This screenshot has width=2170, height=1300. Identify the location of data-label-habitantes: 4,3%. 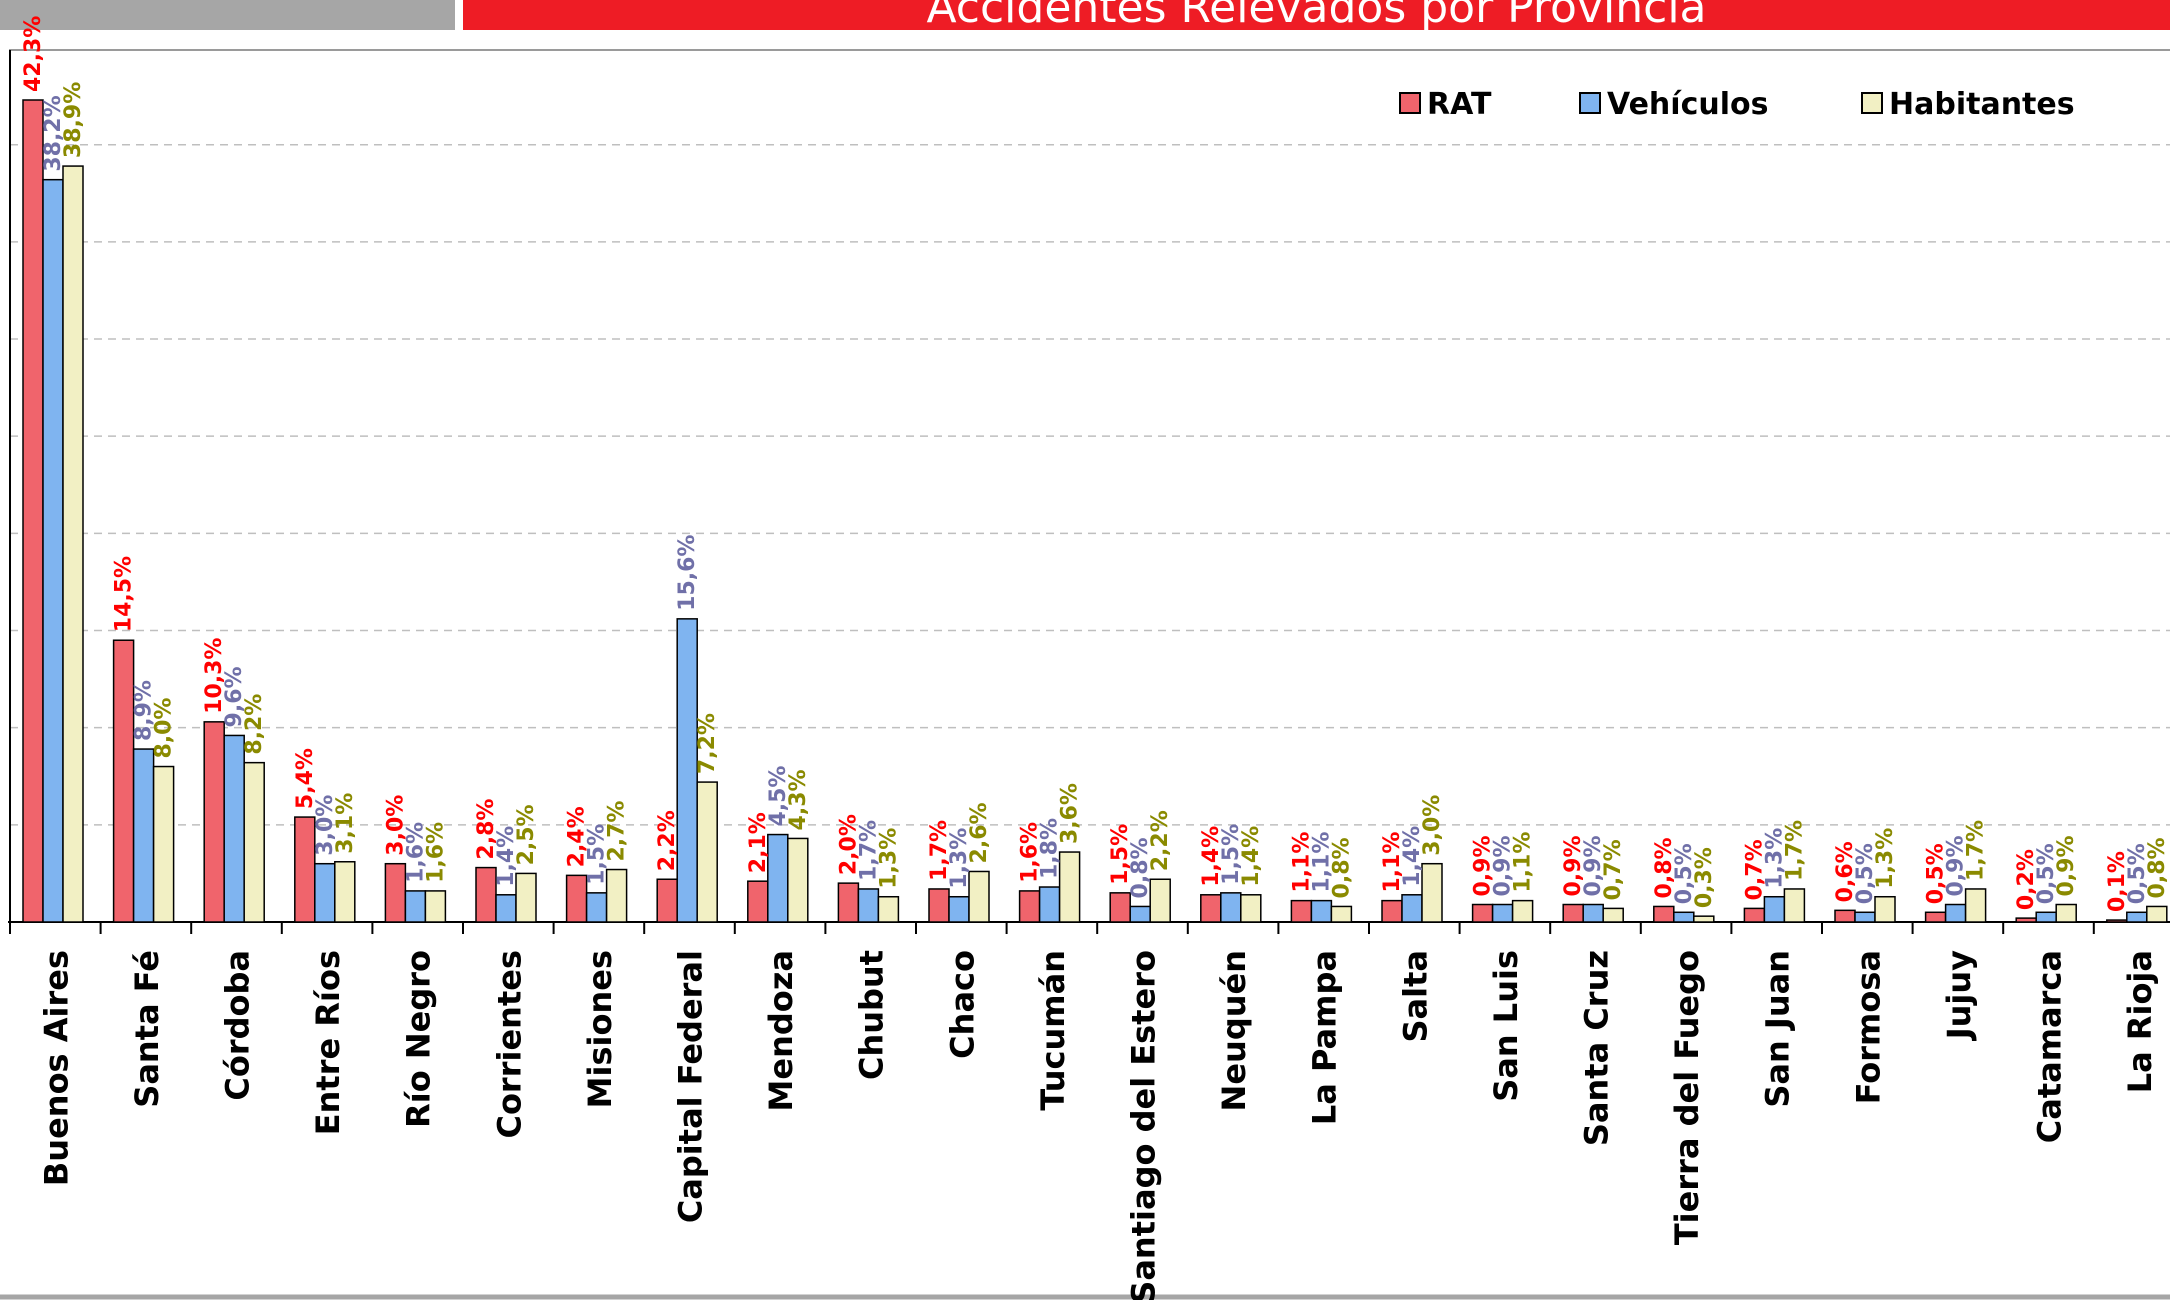
(798, 799).